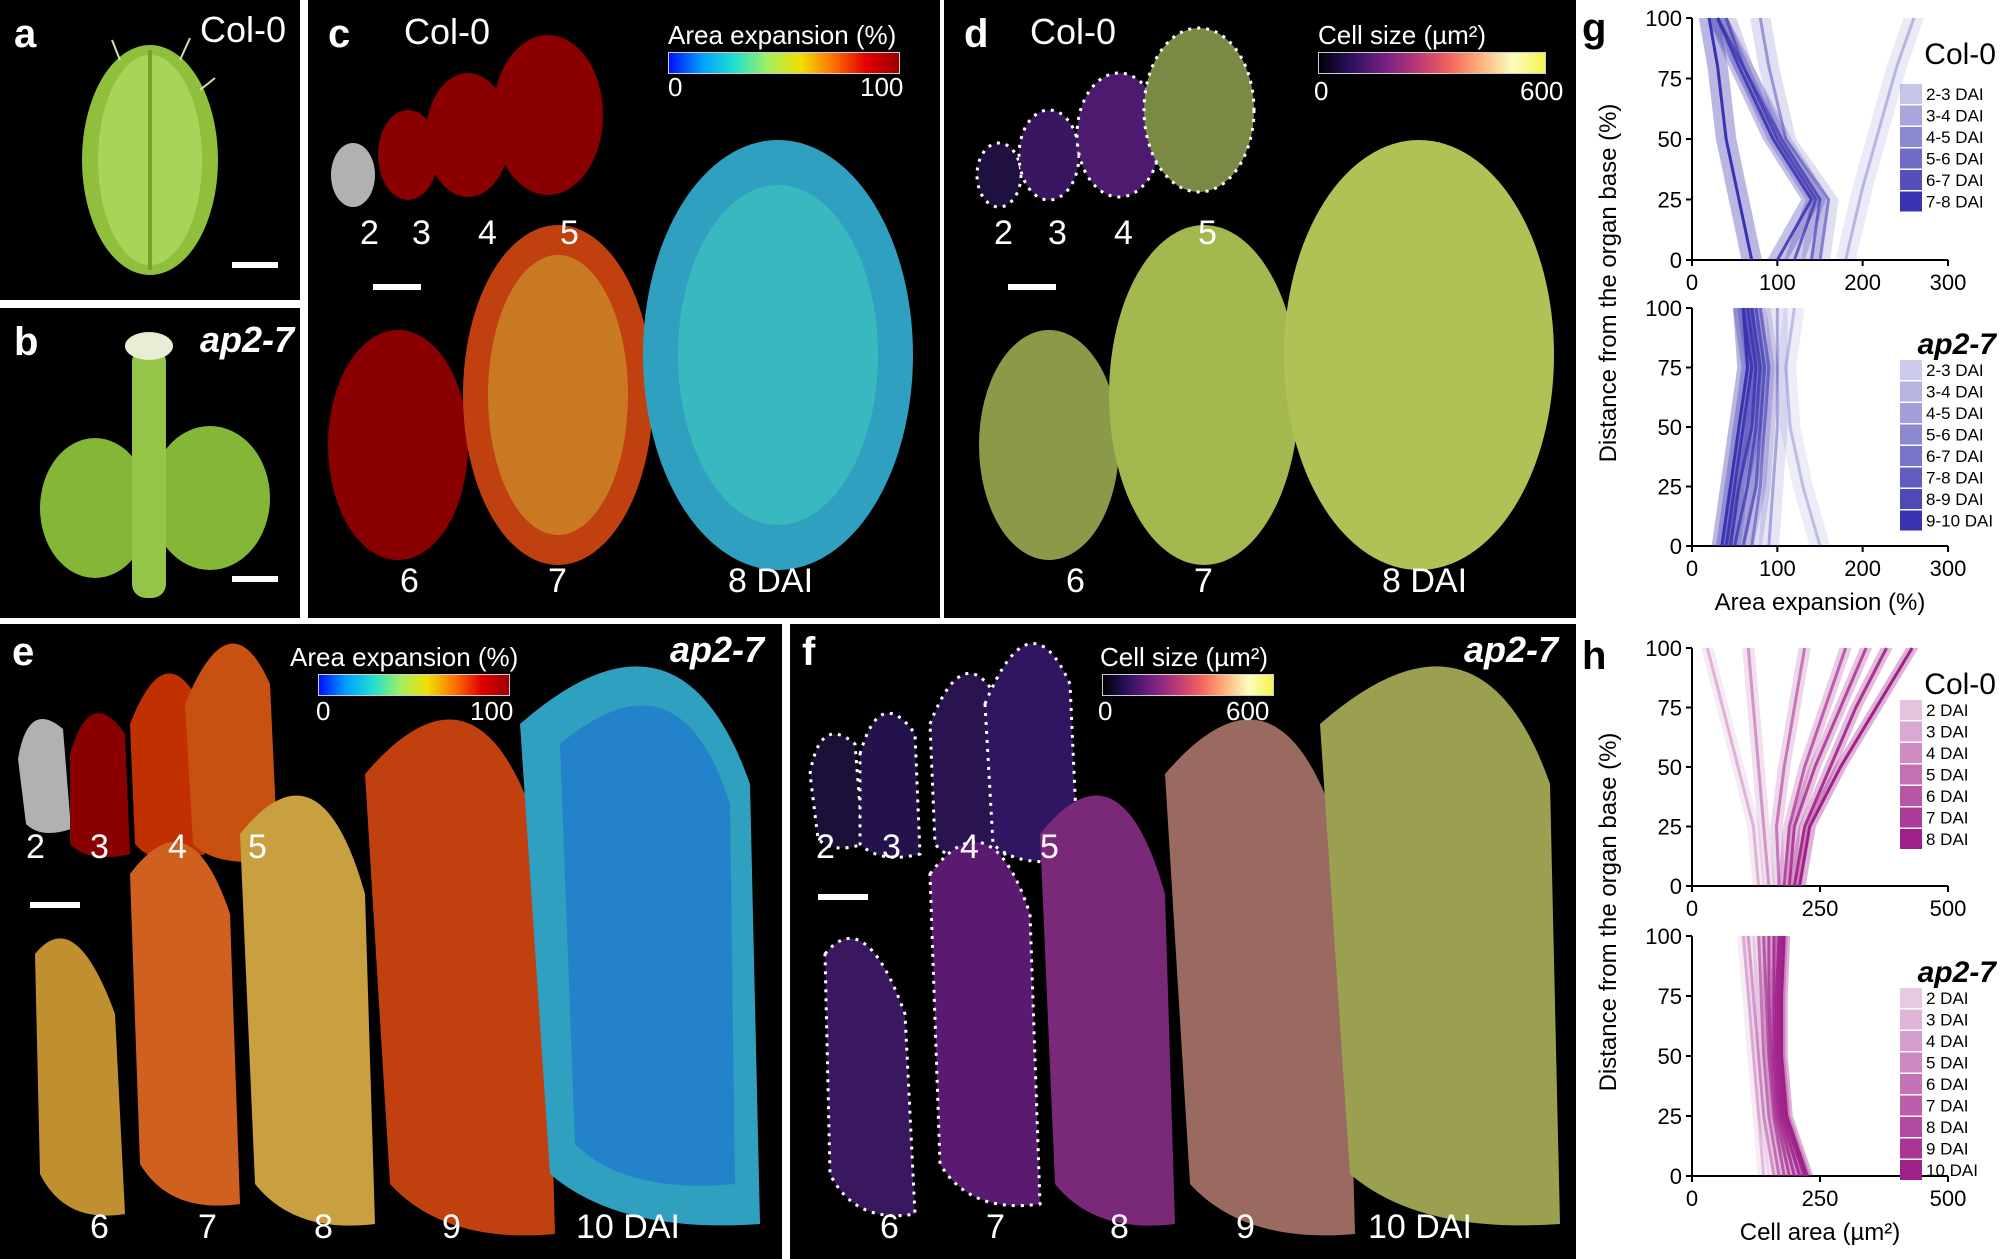  Describe the element at coordinates (1184, 657) in the screenshot. I see `colorbar-title: Cell size (µm²)` at that location.